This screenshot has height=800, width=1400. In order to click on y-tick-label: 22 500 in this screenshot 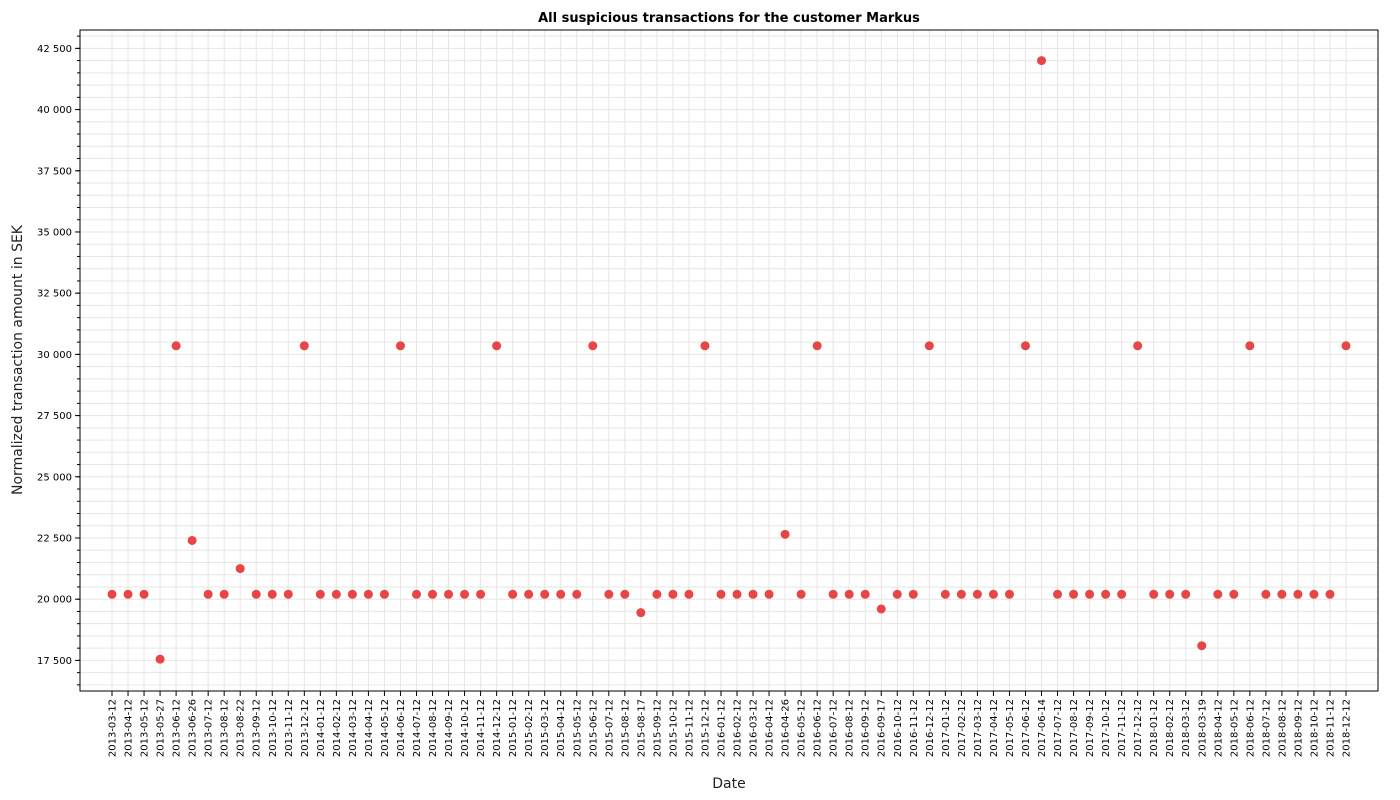, I will do `click(54, 538)`.